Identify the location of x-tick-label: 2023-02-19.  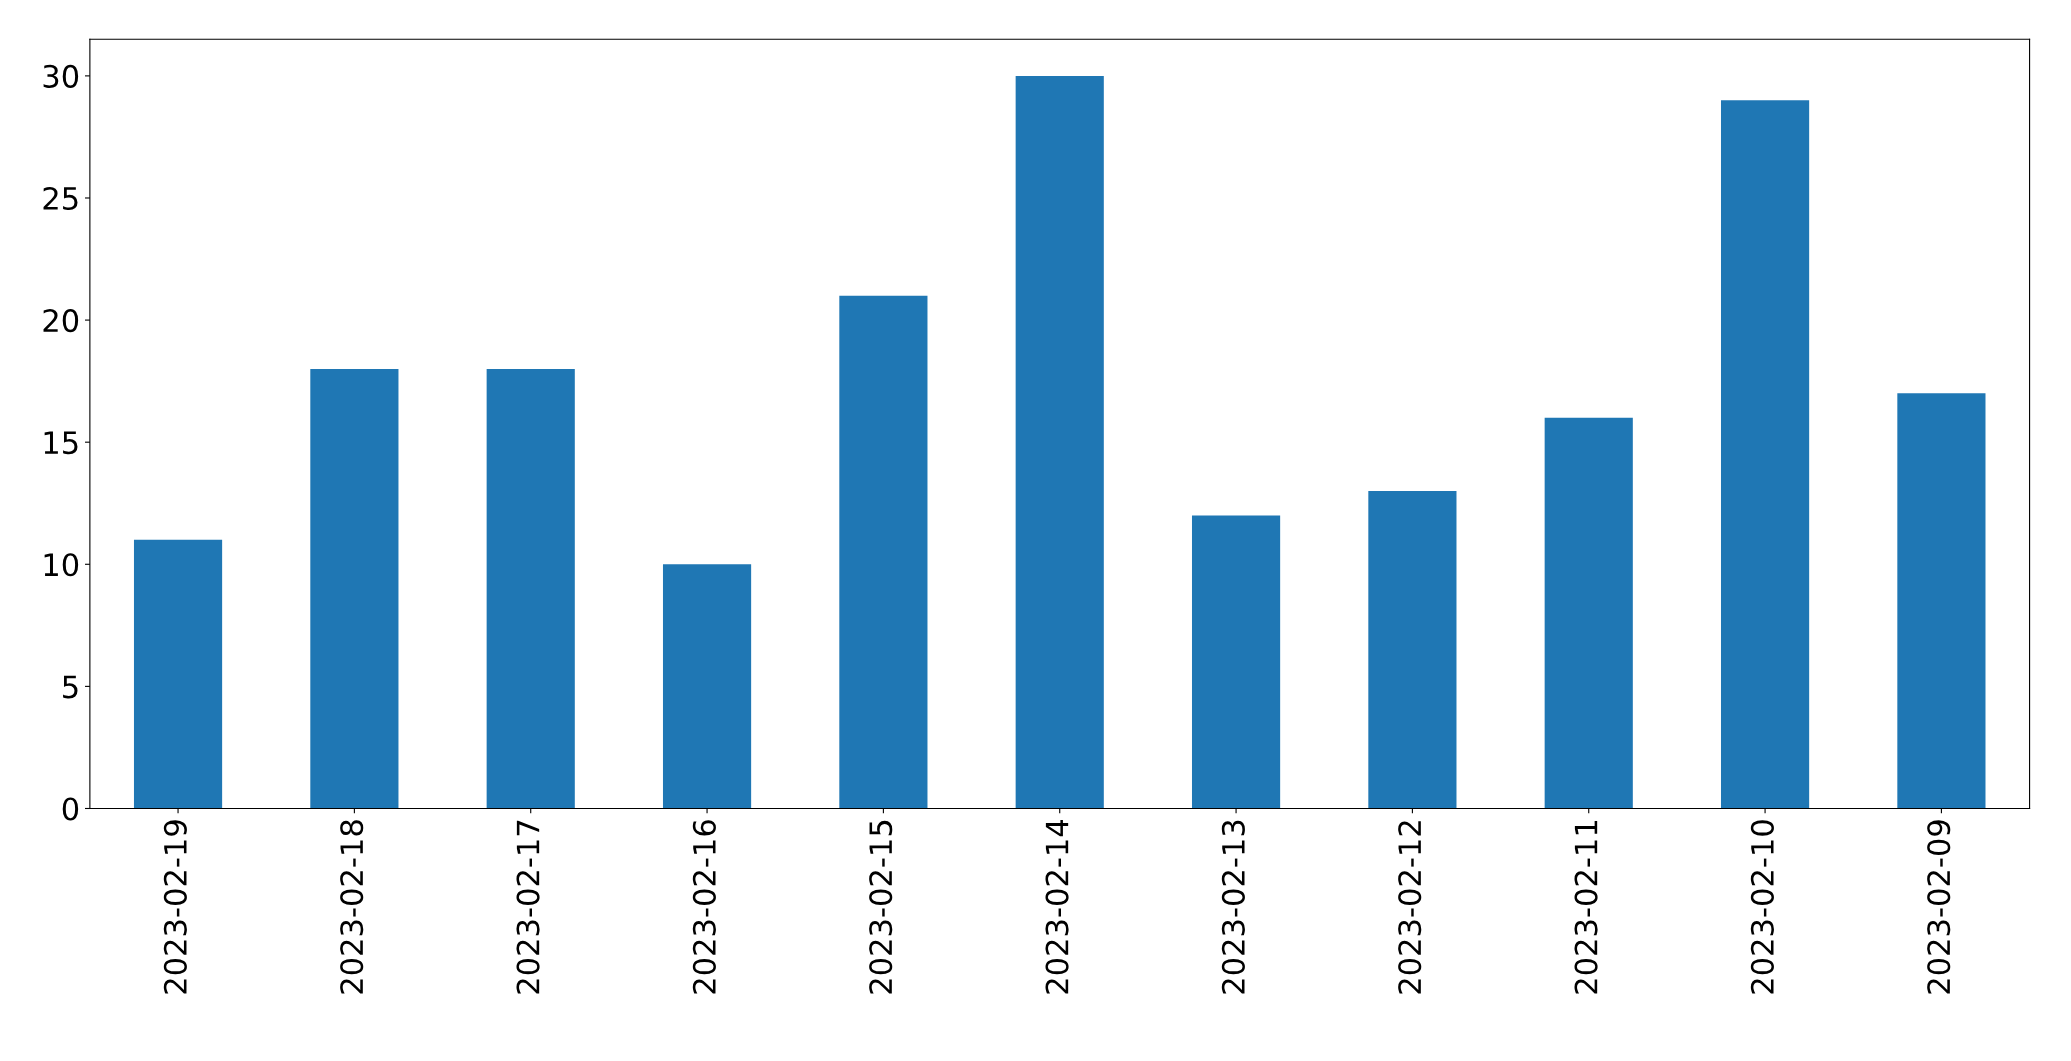
(175, 907).